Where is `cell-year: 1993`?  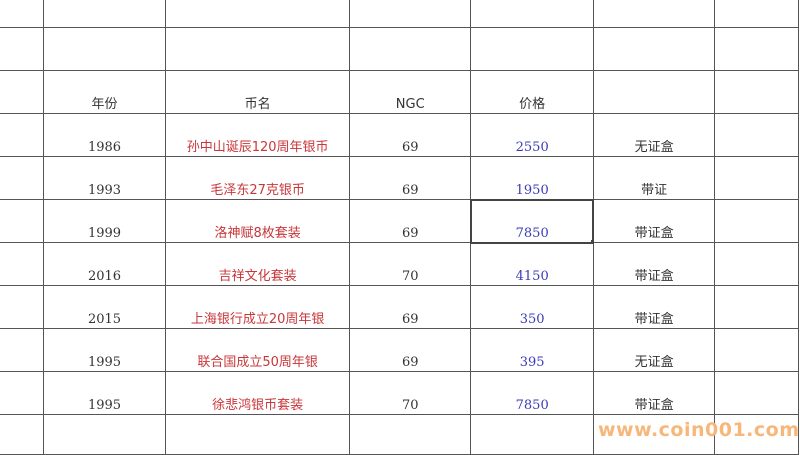
cell-year: 1993 is located at coordinates (104, 178).